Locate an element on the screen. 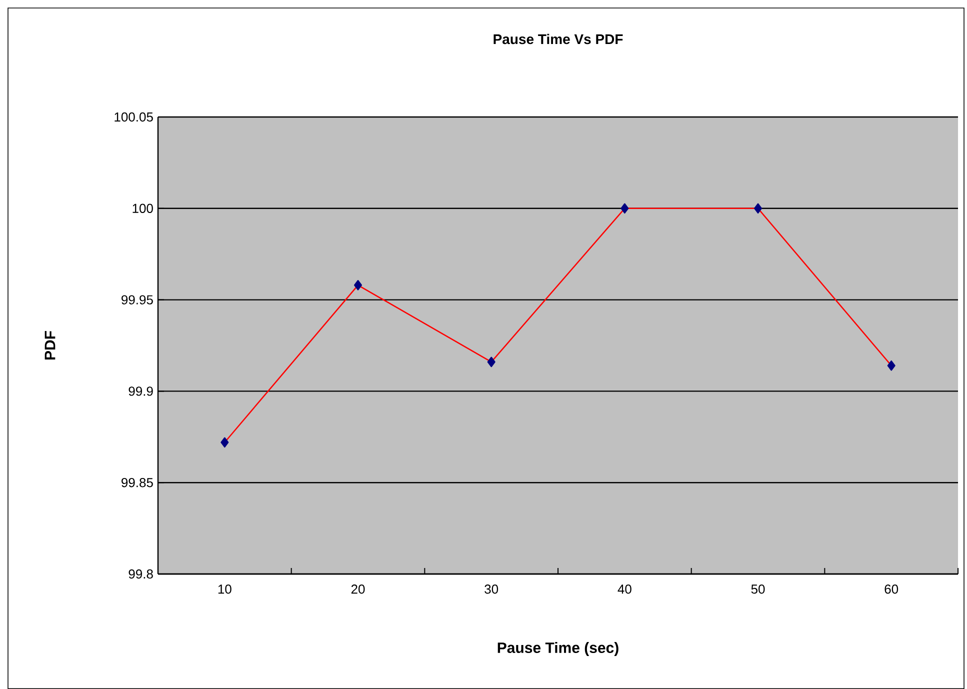 This screenshot has width=967, height=689. chart-title: Pause Time Vs PDF is located at coordinates (558, 39).